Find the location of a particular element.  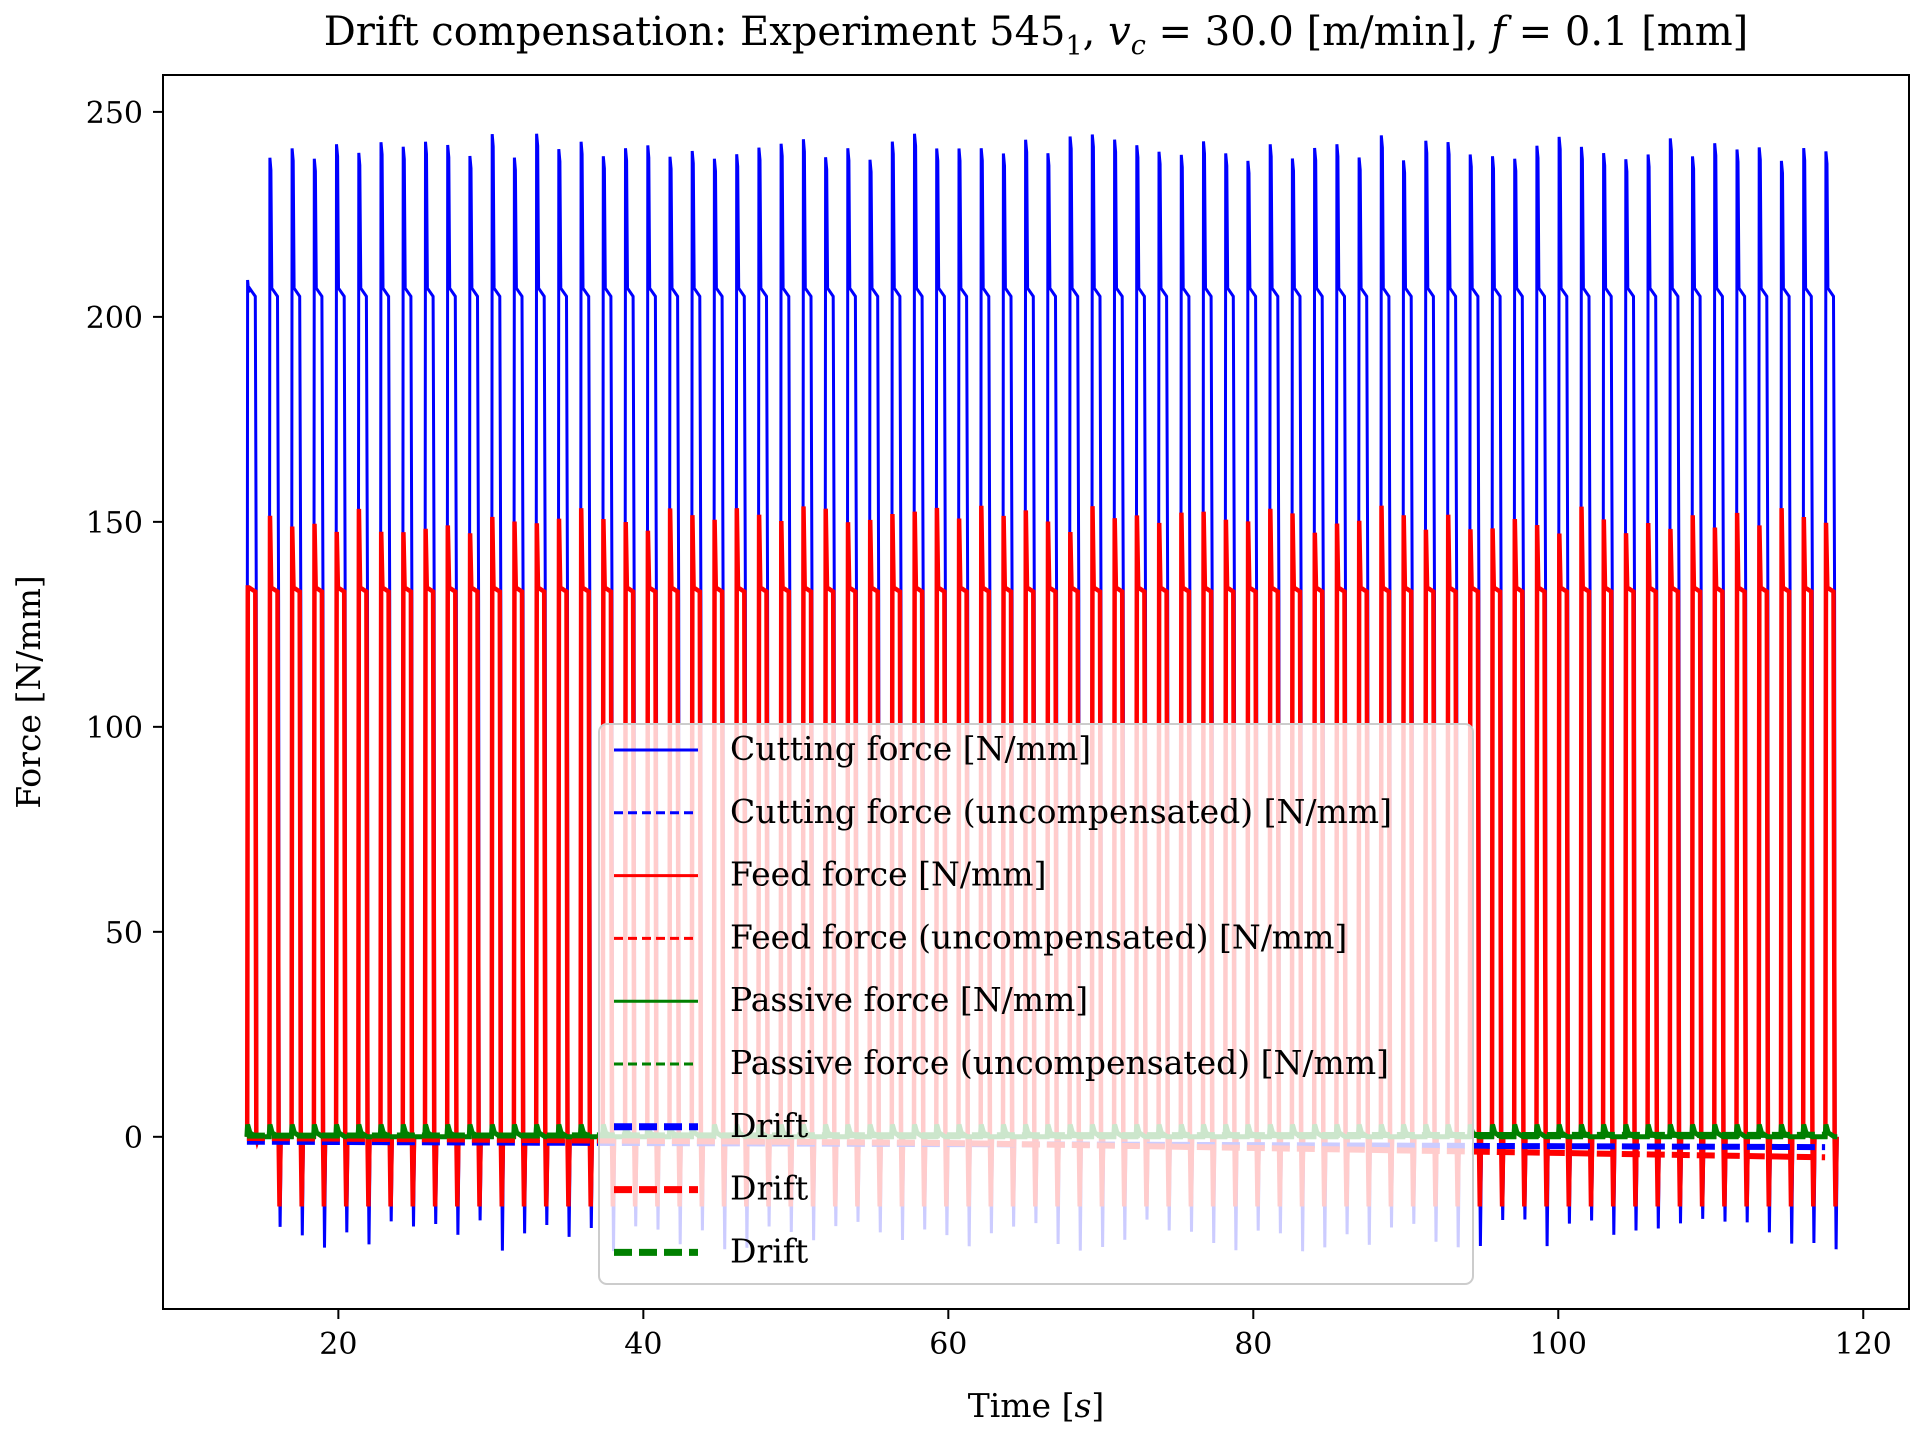

legend-entry: Passive force (uncompensated) [N/mm] is located at coordinates (1001, 1062).